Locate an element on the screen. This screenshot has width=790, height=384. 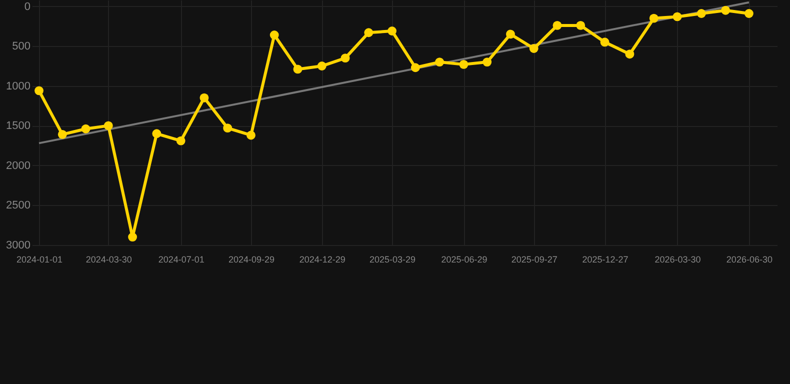
y-tick-label: 1000 is located at coordinates (18, 86).